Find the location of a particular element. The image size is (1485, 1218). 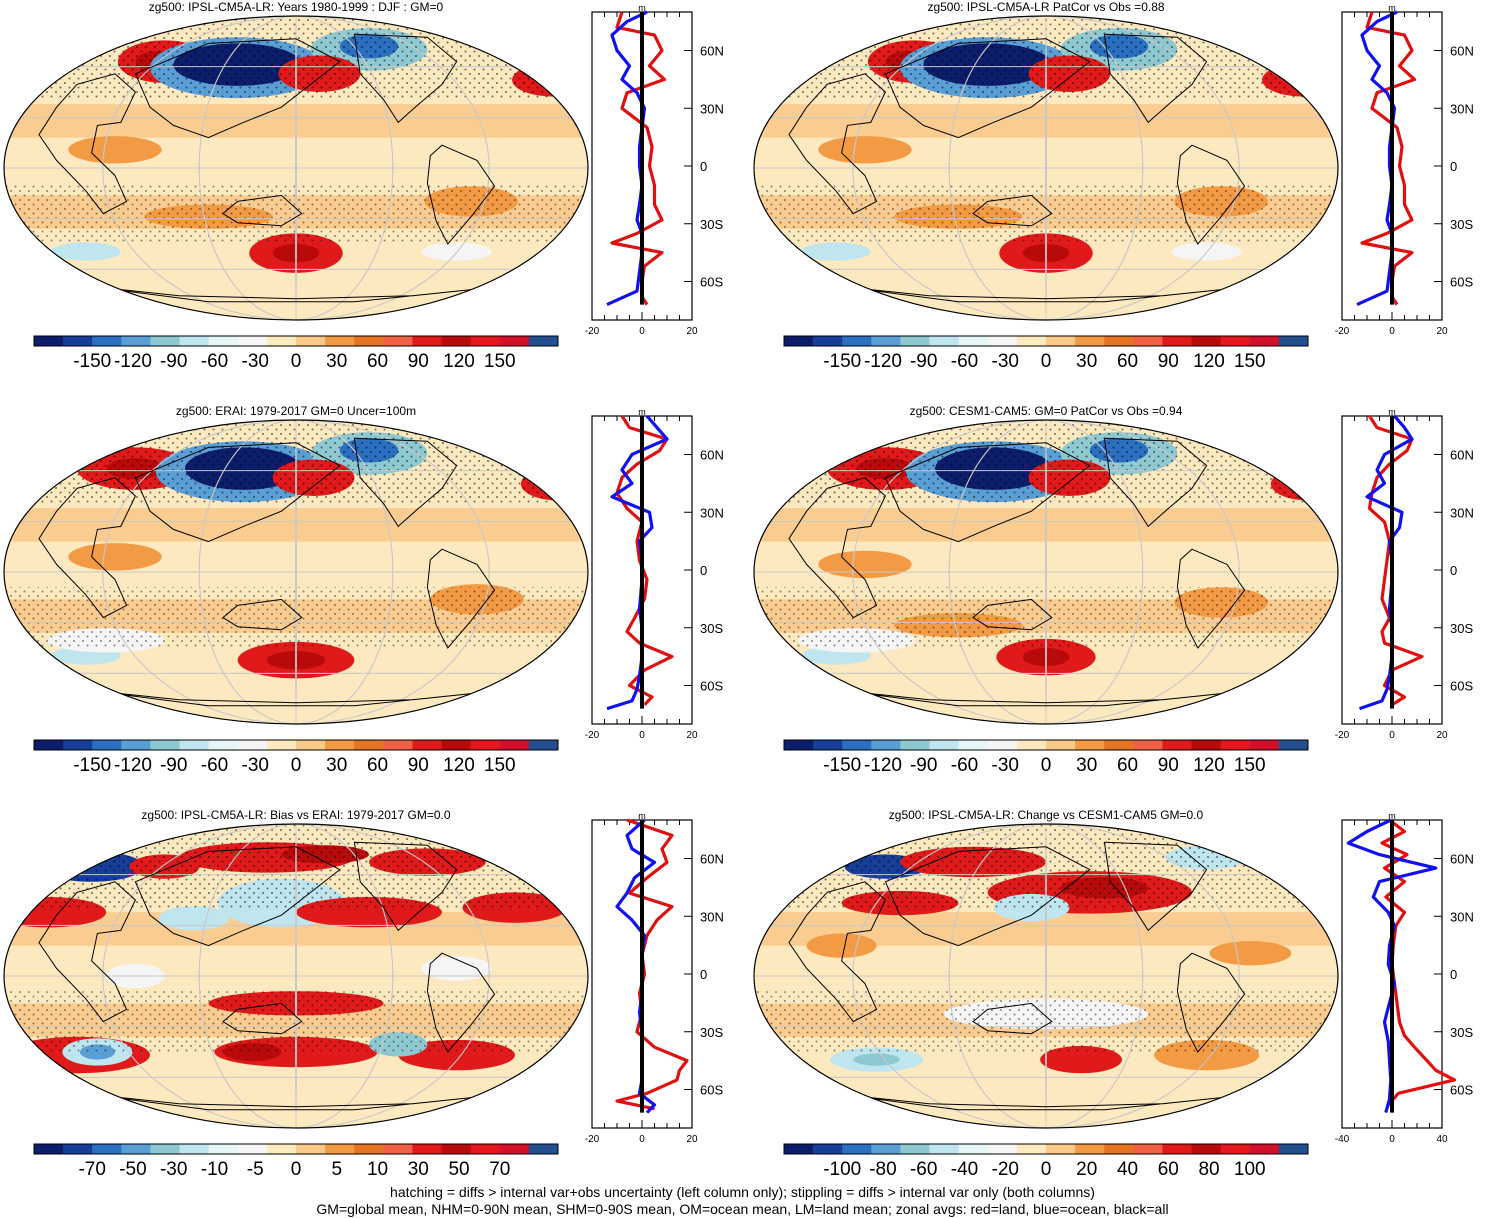

profile-x-tick-label: 20 is located at coordinates (1442, 331).